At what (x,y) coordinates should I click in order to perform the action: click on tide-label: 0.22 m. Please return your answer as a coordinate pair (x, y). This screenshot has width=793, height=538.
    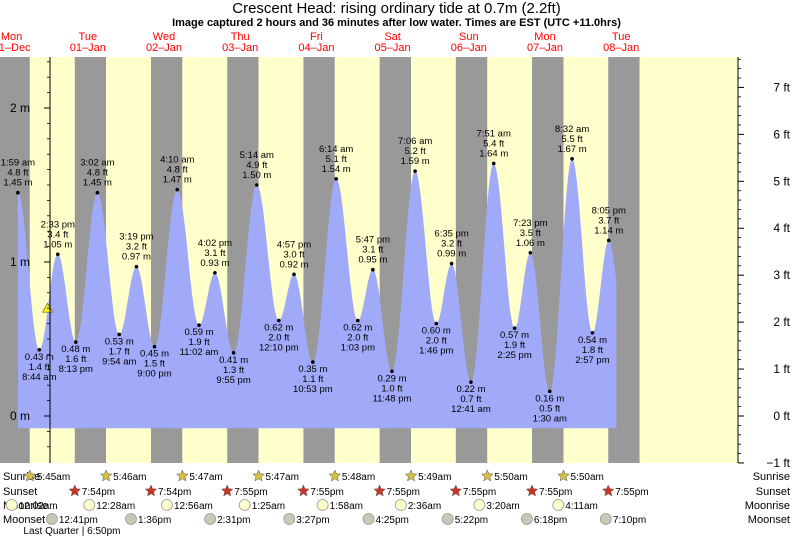
    Looking at the image, I should click on (470, 389).